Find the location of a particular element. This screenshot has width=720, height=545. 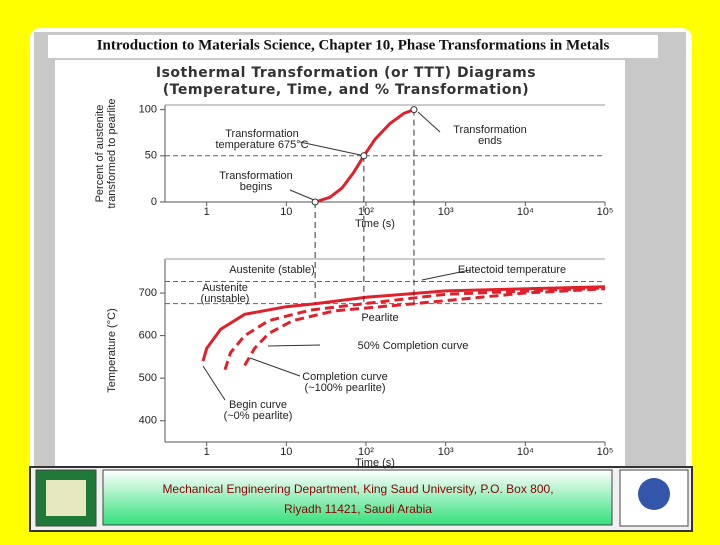

y-axis-label: Temperature (°C) is located at coordinates (112, 350).